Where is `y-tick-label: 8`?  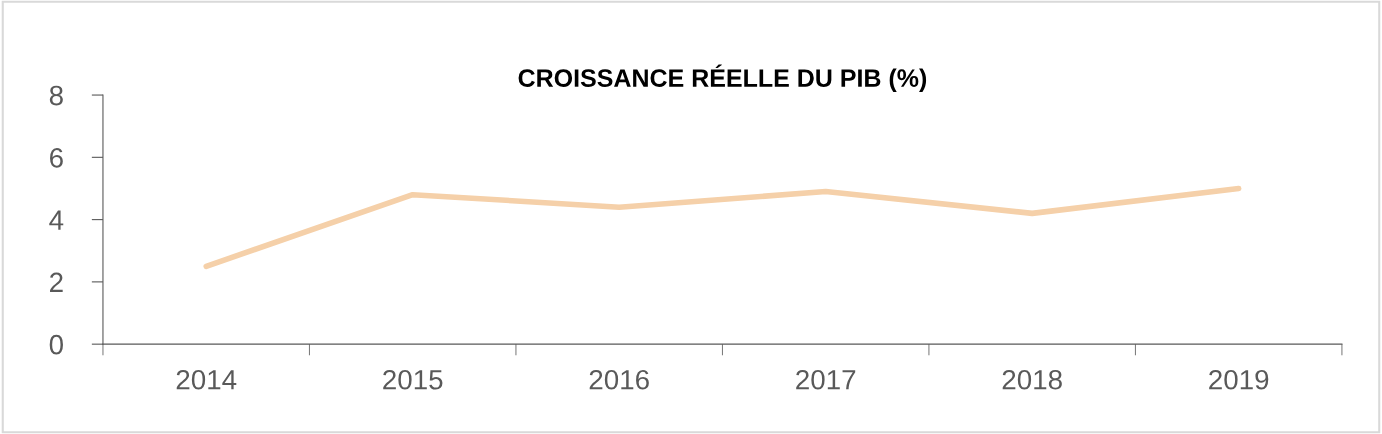
y-tick-label: 8 is located at coordinates (56, 95).